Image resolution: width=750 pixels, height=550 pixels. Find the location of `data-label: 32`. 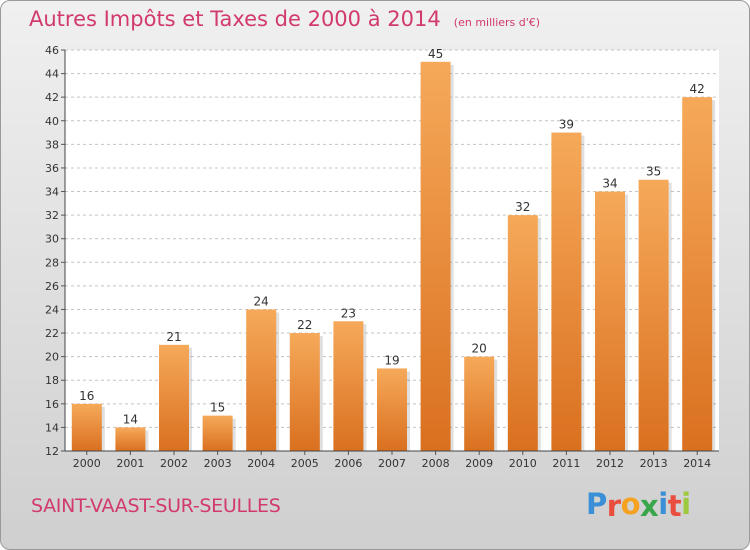

data-label: 32 is located at coordinates (522, 207).